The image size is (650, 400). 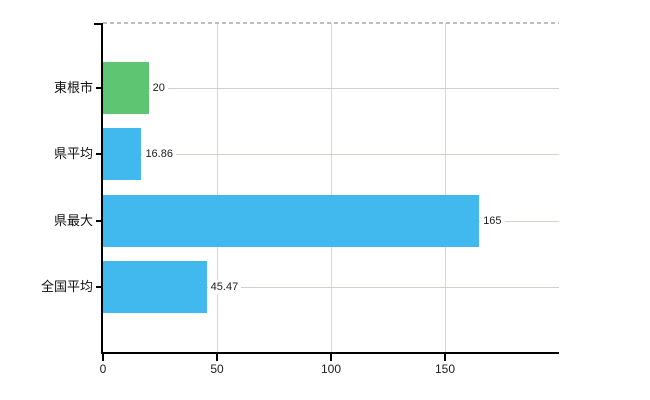 I want to click on bar-県平均, so click(x=122, y=154).